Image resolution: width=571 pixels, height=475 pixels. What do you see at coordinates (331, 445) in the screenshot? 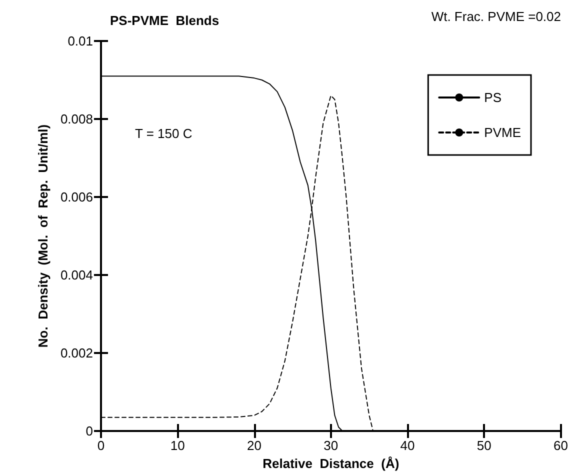
I see `x-tick-label: 30` at bounding box center [331, 445].